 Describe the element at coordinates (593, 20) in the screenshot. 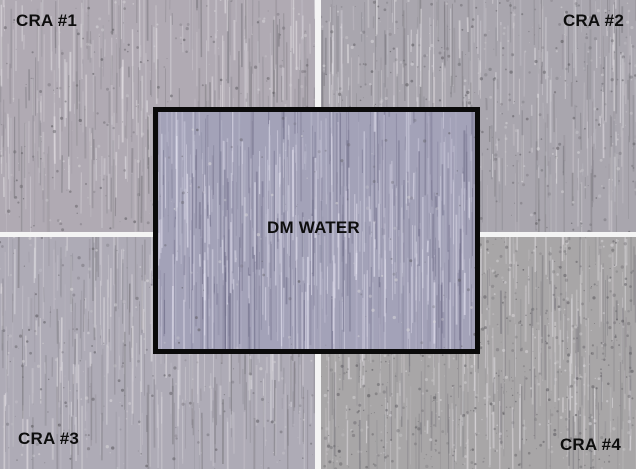

I see `panel-label-cra-2: CRA #2` at that location.